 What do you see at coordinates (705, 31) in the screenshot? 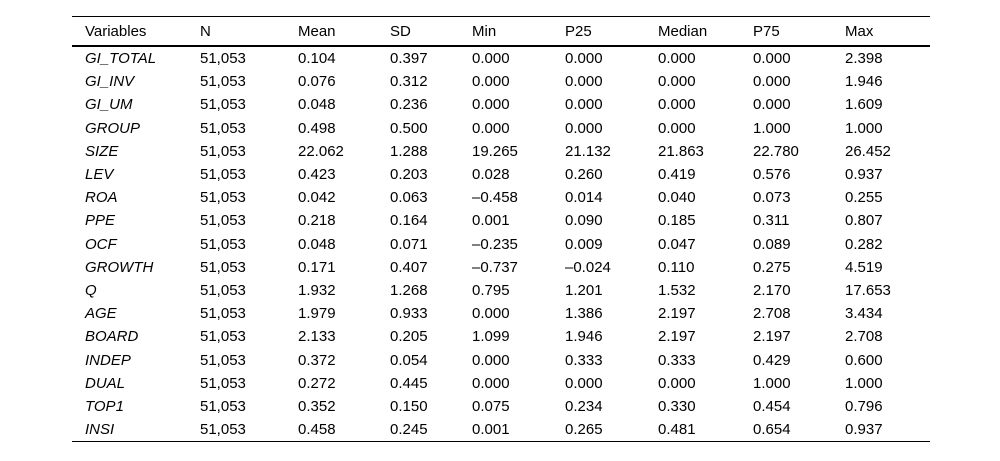
I see `column-header-median: Median` at bounding box center [705, 31].